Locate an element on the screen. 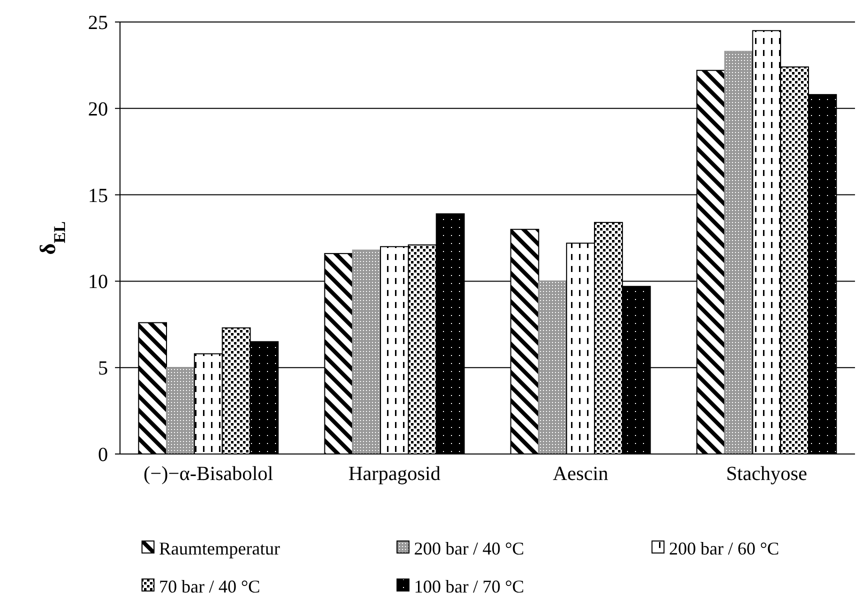  x-tick-label: Aescin is located at coordinates (580, 474).